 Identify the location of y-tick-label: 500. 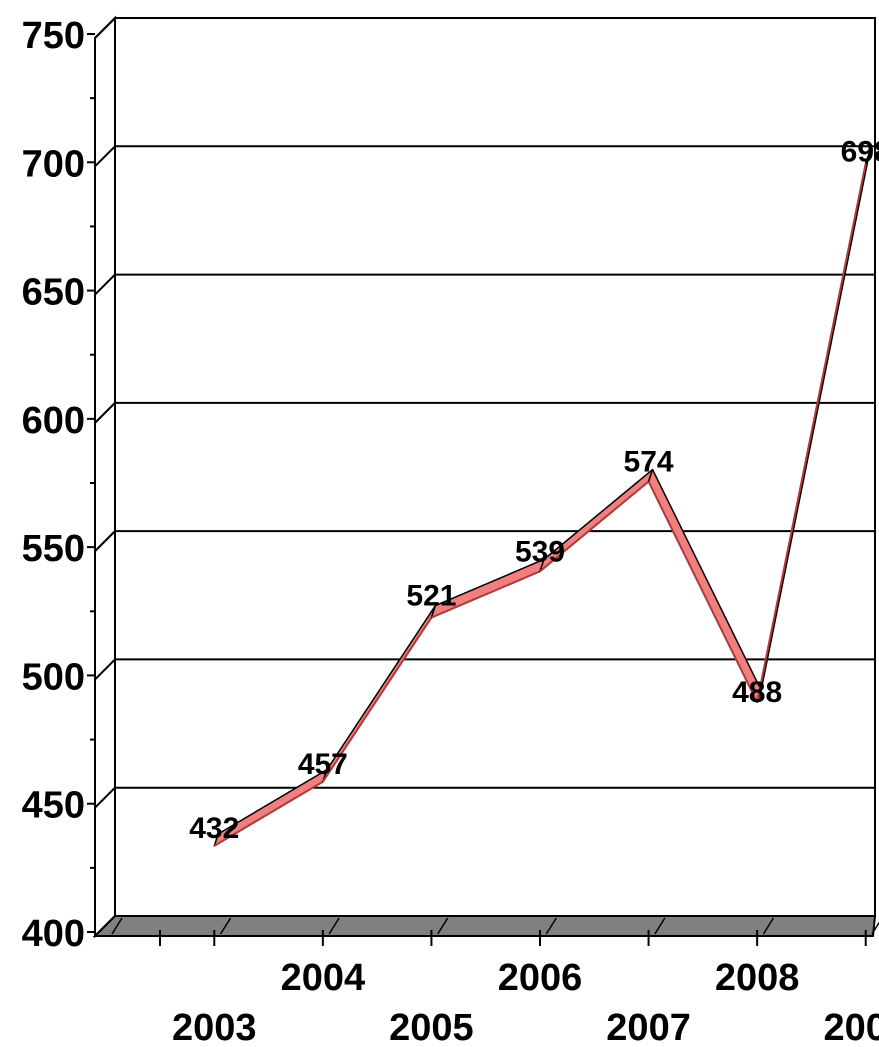
(53, 677).